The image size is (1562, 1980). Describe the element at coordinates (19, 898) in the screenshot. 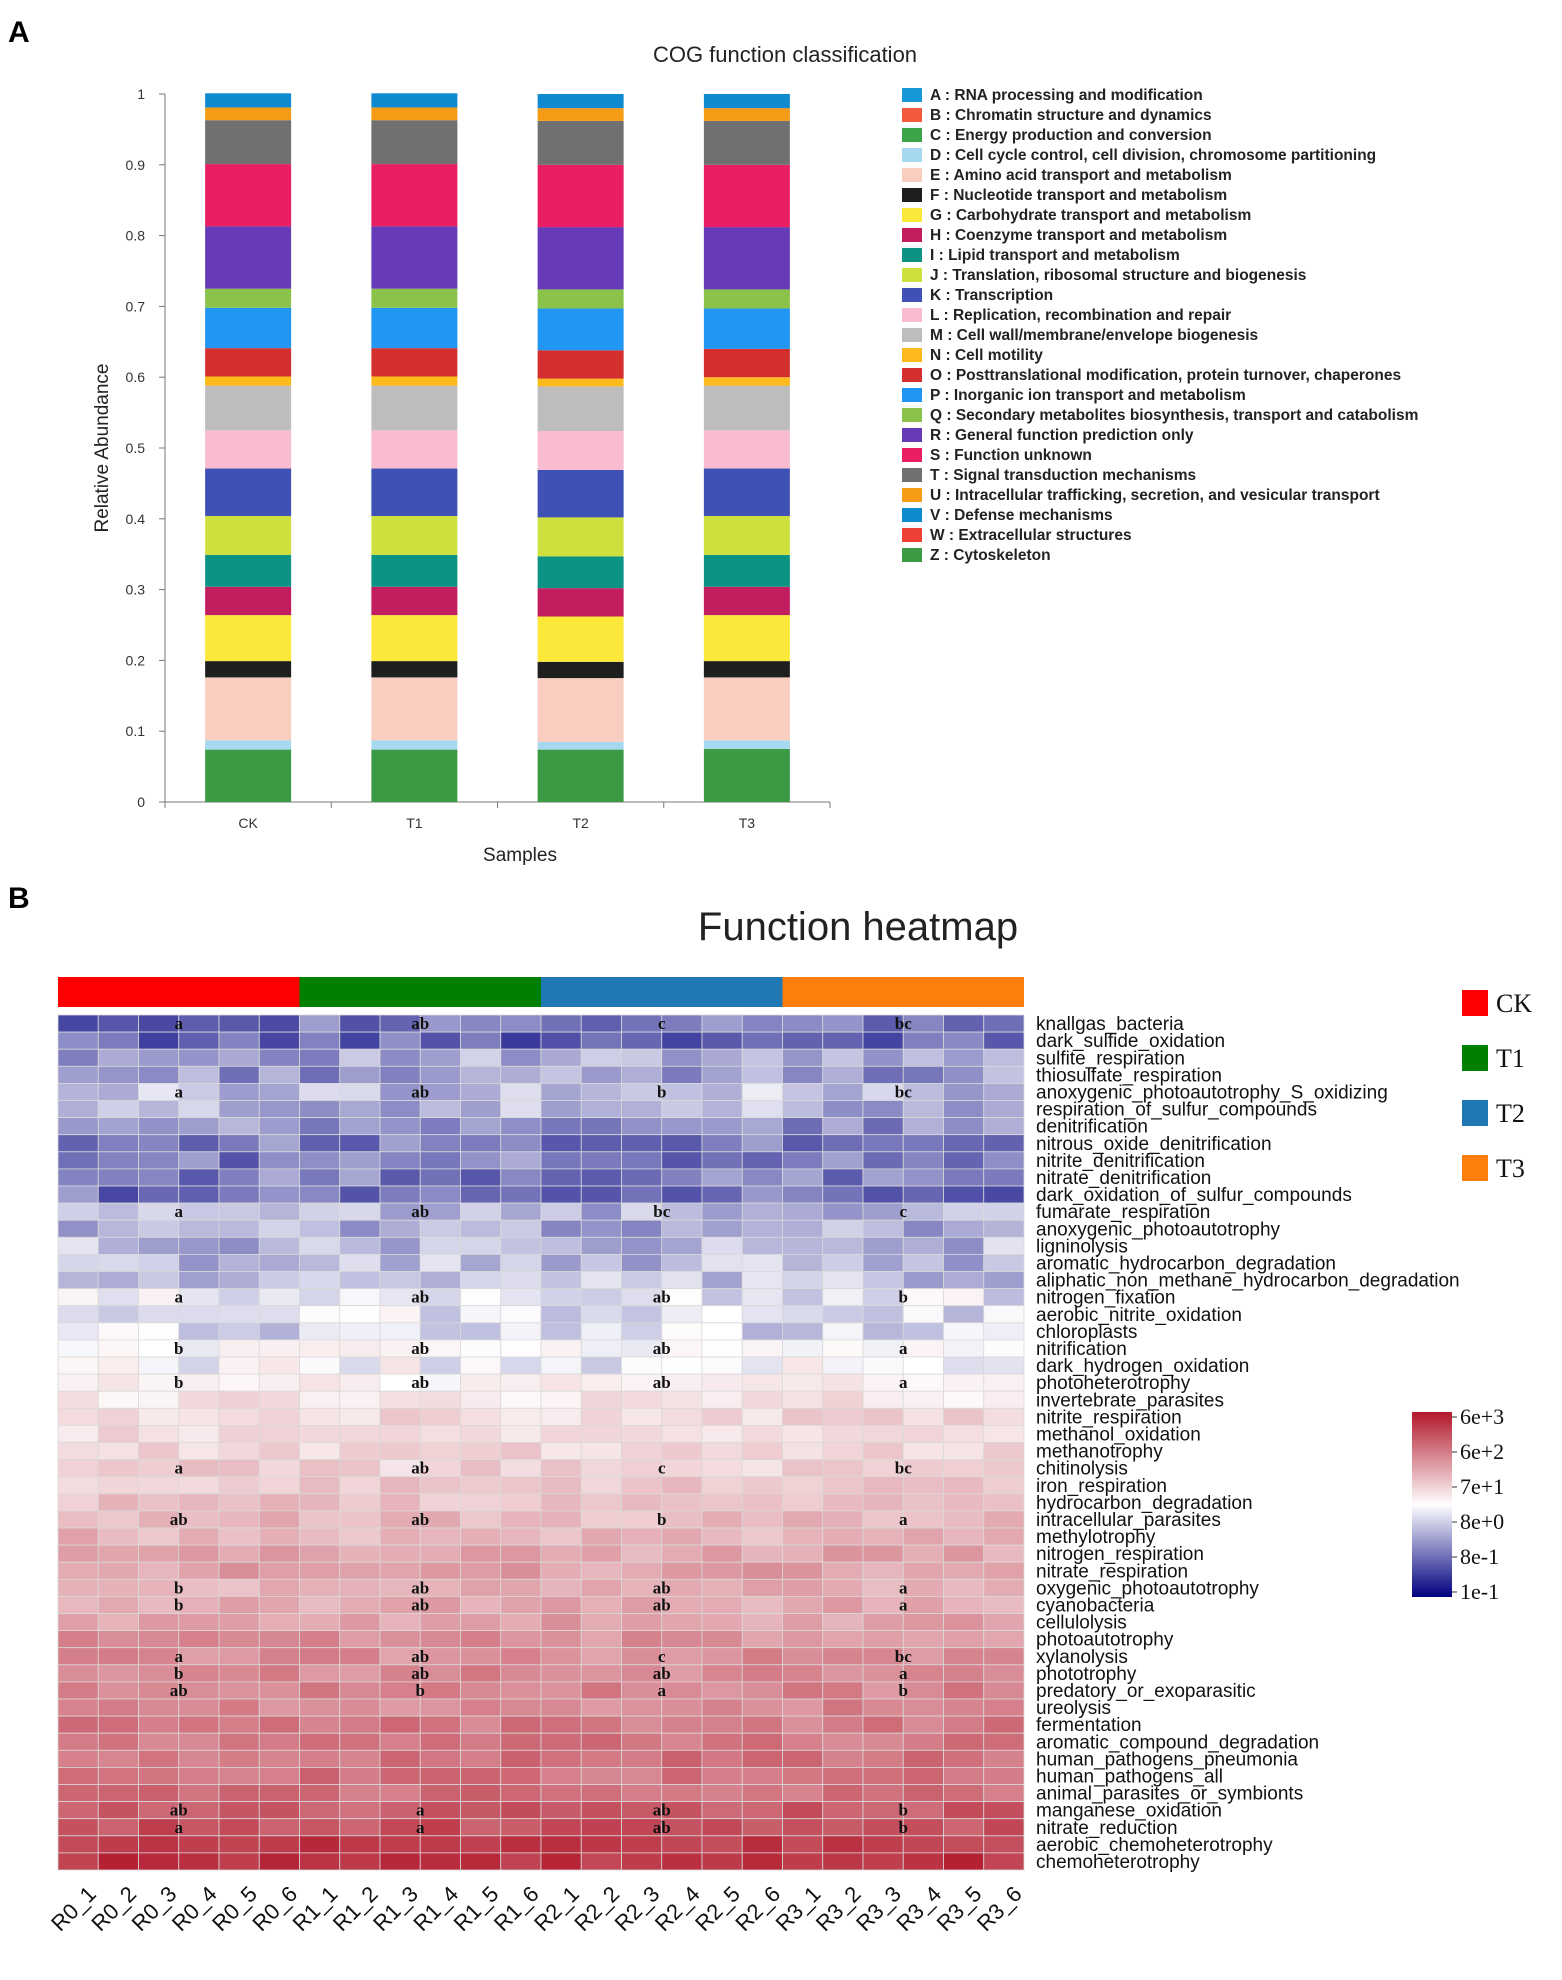

I see `panel-b-letter: B` at that location.